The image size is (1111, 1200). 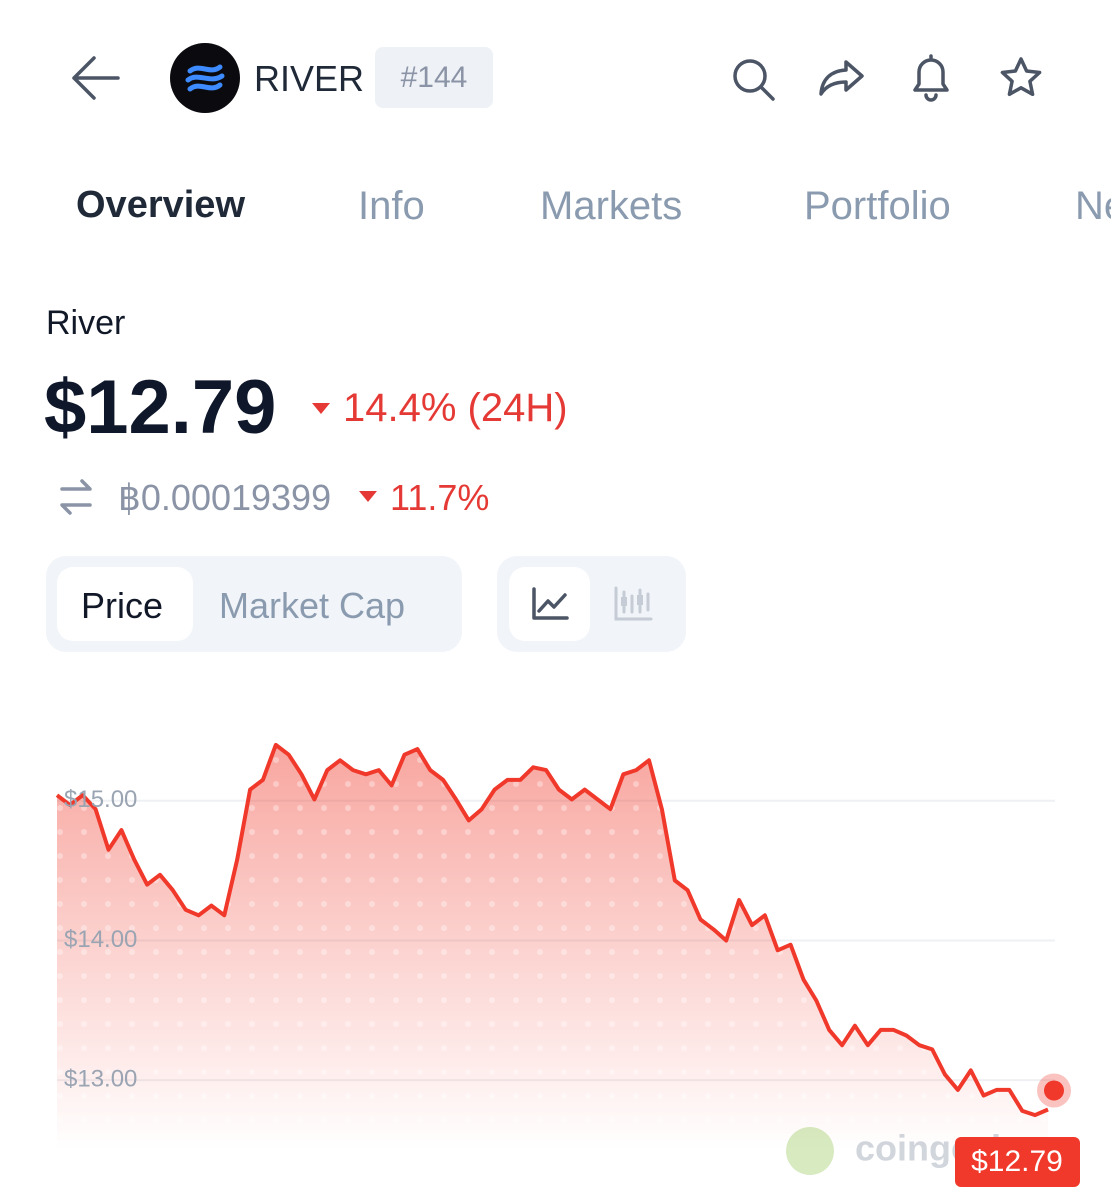 I want to click on price-tag-bg, so click(x=1017, y=1162).